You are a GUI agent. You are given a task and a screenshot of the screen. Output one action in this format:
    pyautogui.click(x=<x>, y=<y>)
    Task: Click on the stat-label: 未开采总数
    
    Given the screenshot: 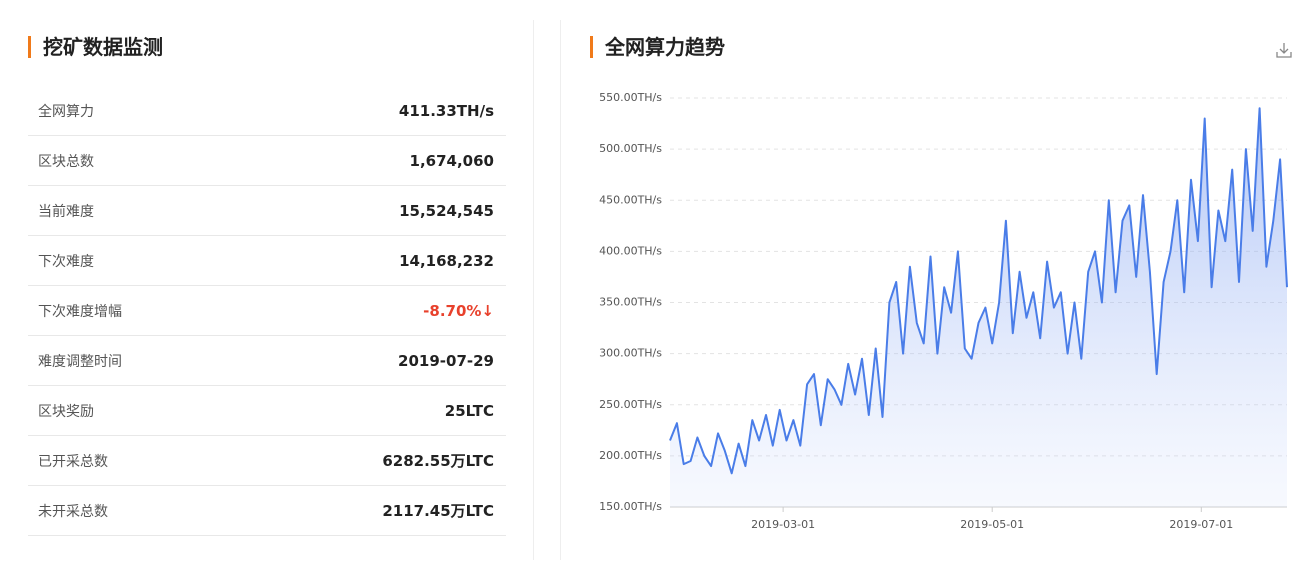 What is the action you would take?
    pyautogui.click(x=73, y=511)
    